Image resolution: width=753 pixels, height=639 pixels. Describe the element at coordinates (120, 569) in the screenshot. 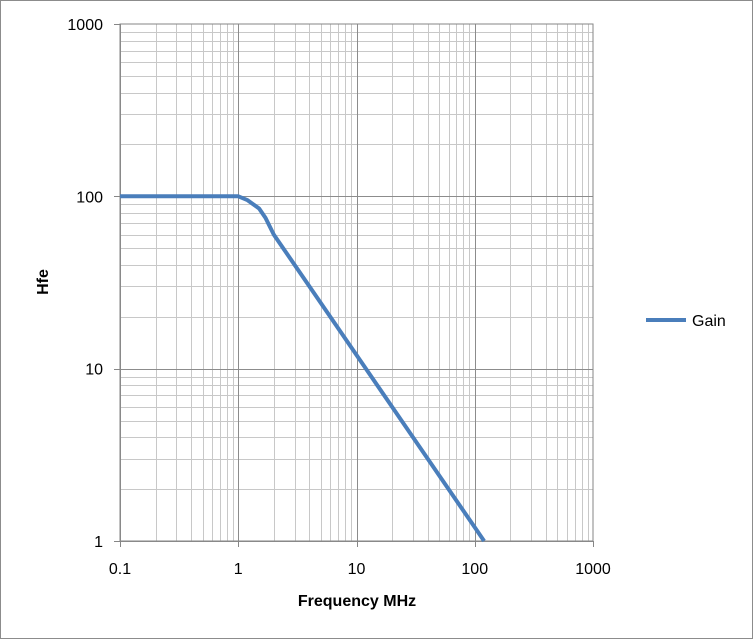

I see `x-tick-label: 0.1` at that location.